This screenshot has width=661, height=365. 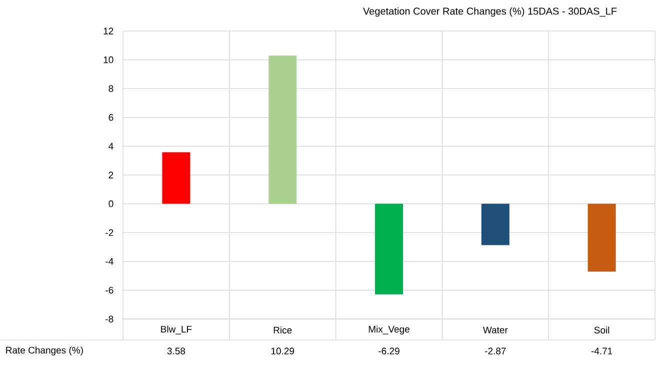 What do you see at coordinates (490, 12) in the screenshot?
I see `chart-title: Vegetation Cover Rate Changes (%) 15DAS - 30DAS_LF` at bounding box center [490, 12].